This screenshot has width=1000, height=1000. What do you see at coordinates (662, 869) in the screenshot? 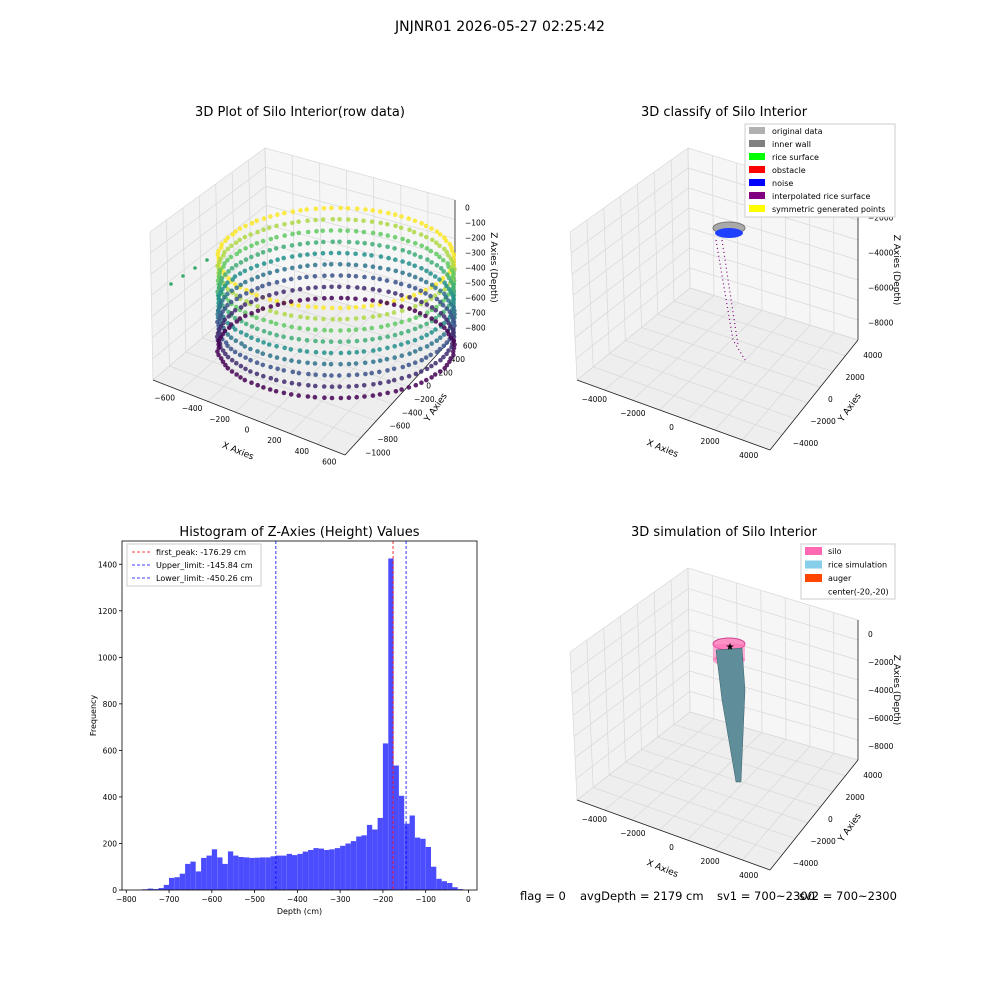
I see `br-xlabel: X Axies` at bounding box center [662, 869].